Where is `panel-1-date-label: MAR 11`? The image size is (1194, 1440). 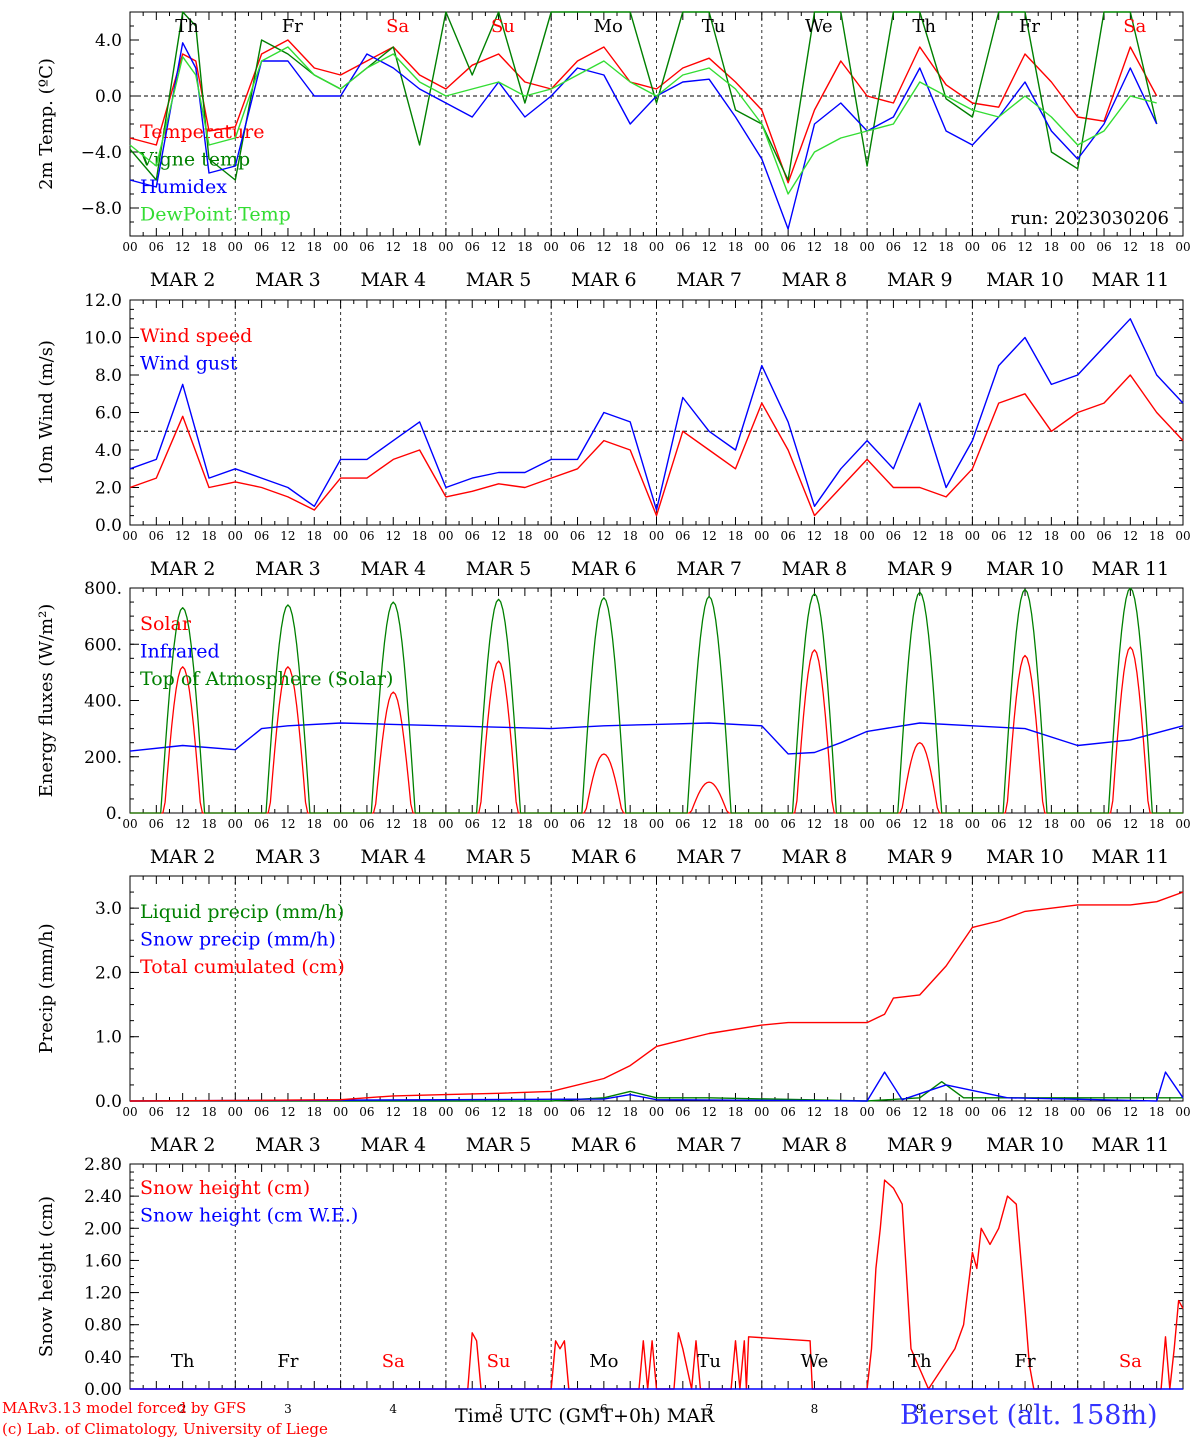
panel-1-date-label: MAR 11 is located at coordinates (1130, 280).